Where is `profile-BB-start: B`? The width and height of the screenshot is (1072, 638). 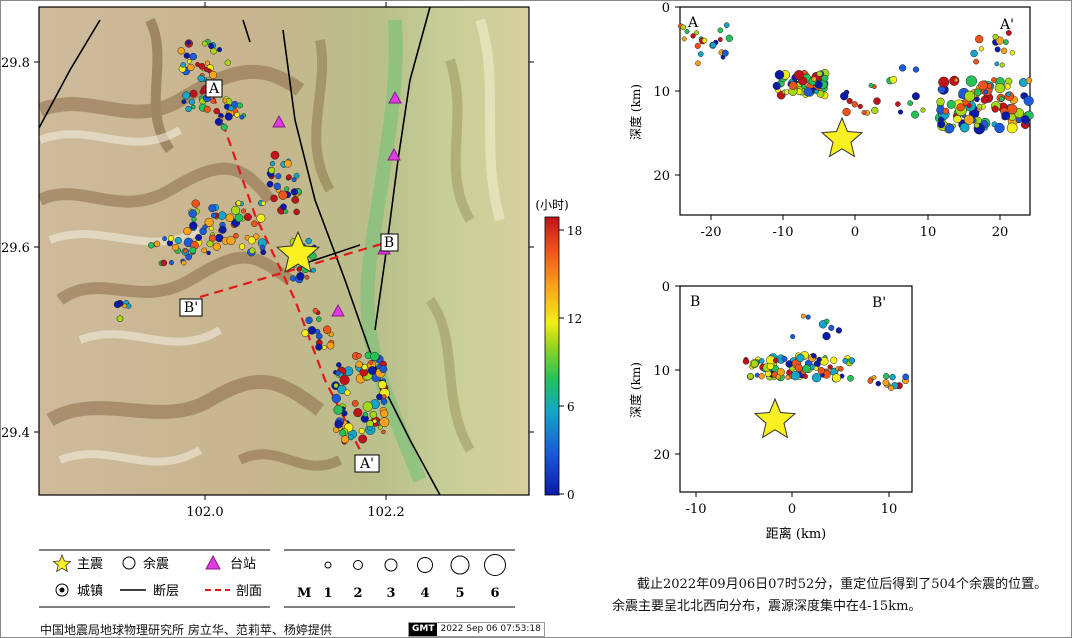
profile-BB-start: B is located at coordinates (695, 302).